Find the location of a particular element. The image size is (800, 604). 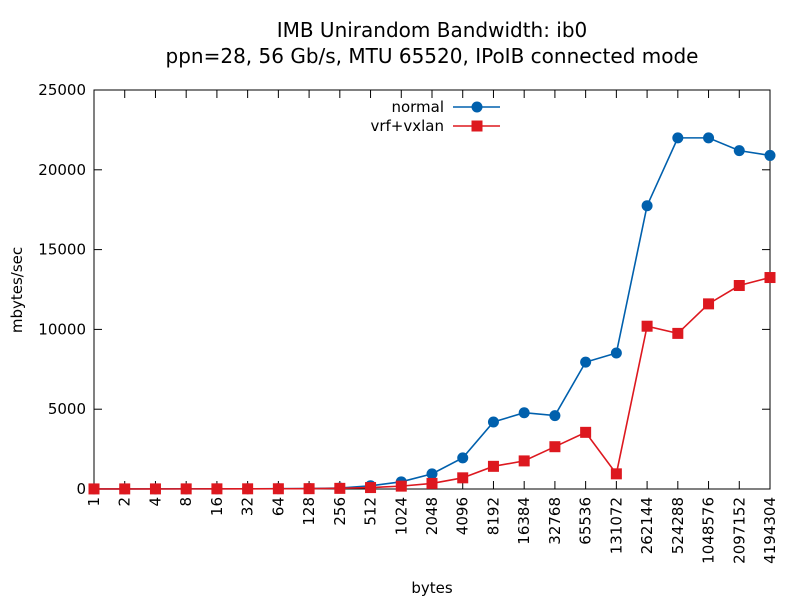

y-tick-label: 20000 is located at coordinates (62, 170).